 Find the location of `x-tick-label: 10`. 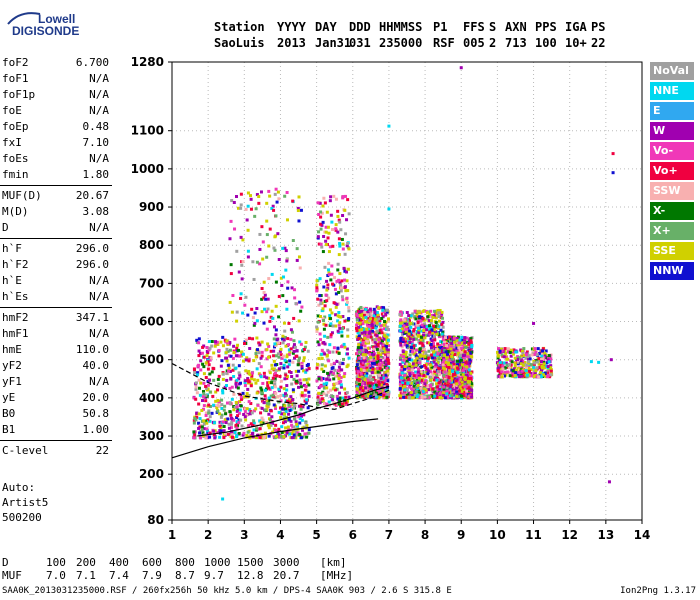

x-tick-label: 10 is located at coordinates (497, 535).